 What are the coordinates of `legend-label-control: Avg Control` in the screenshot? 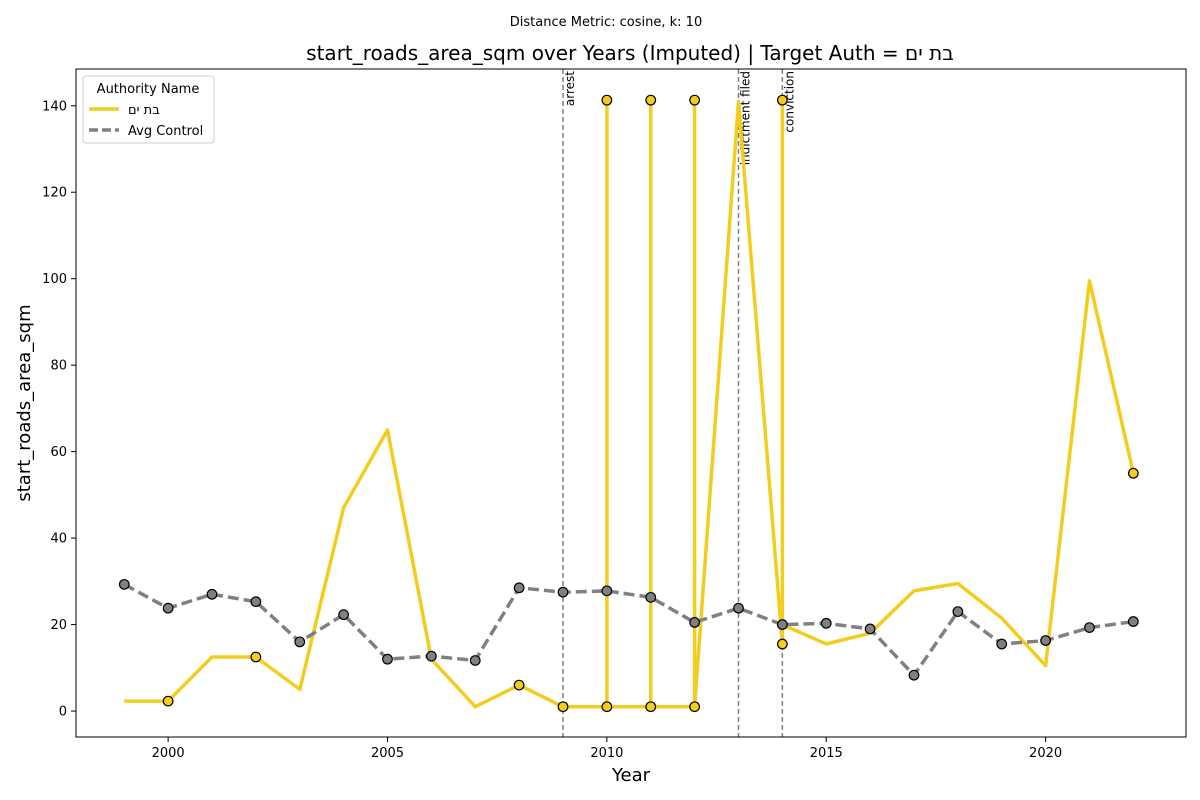 It's located at (165, 131).